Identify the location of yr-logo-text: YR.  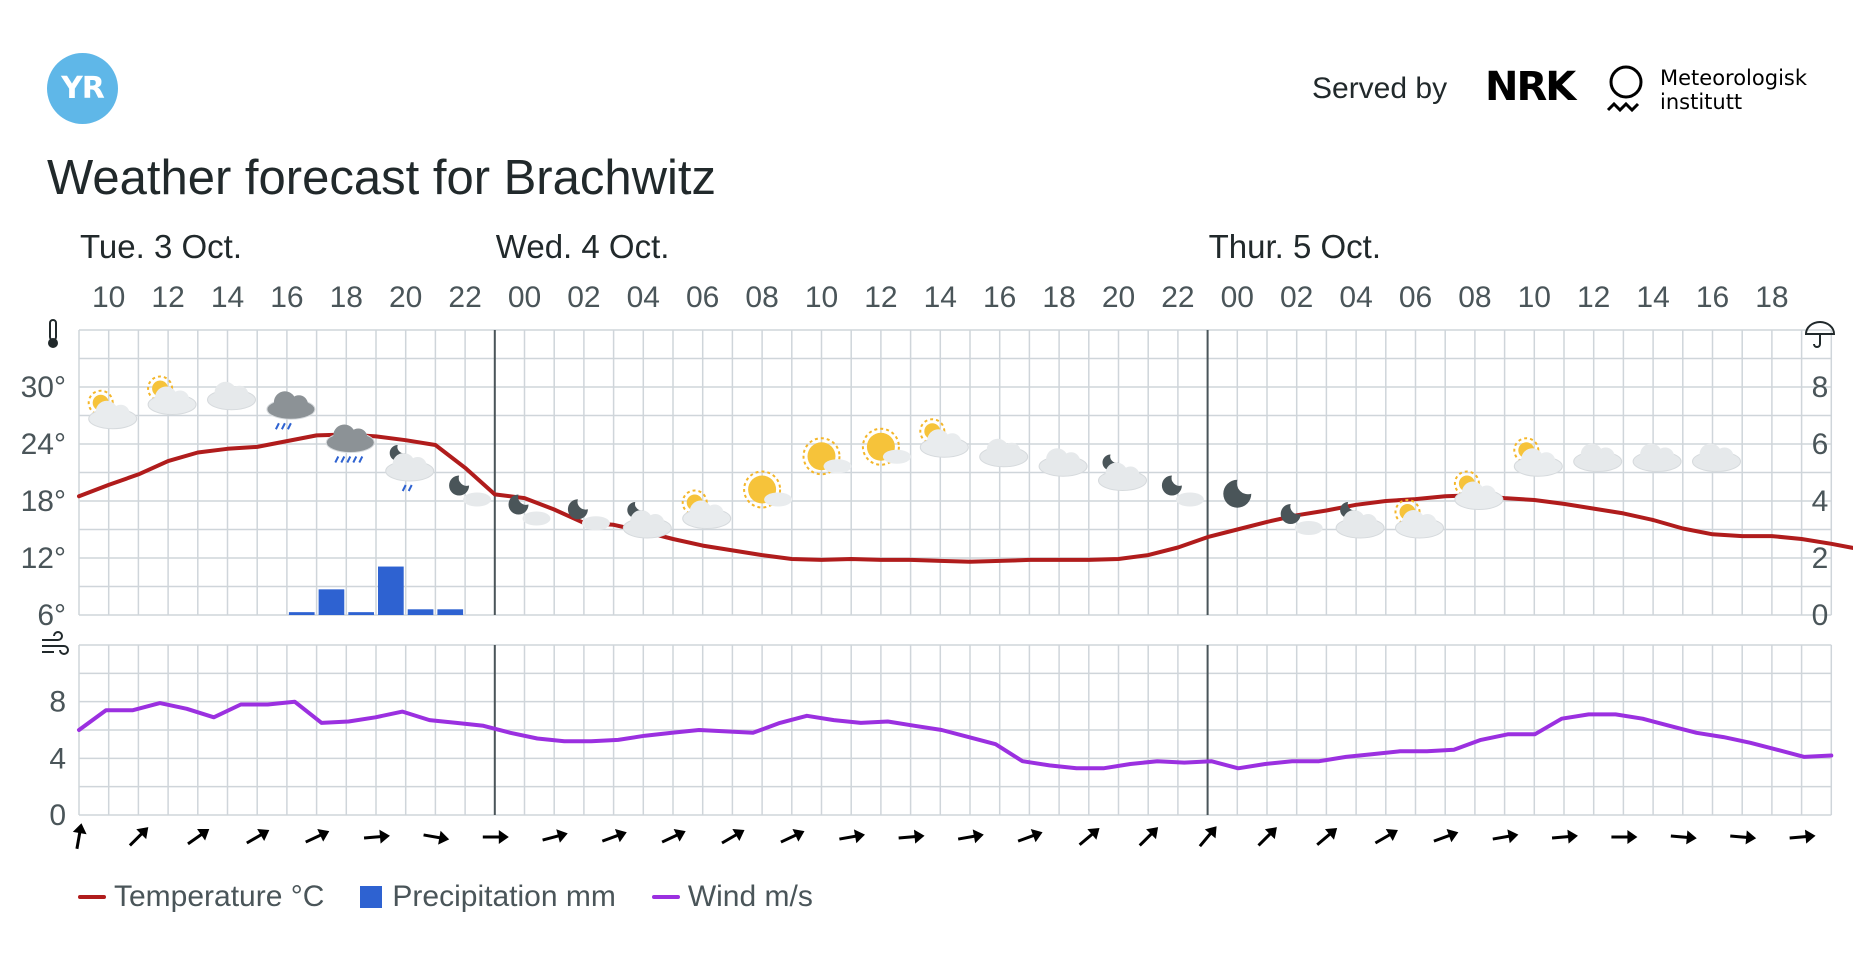
(83, 88).